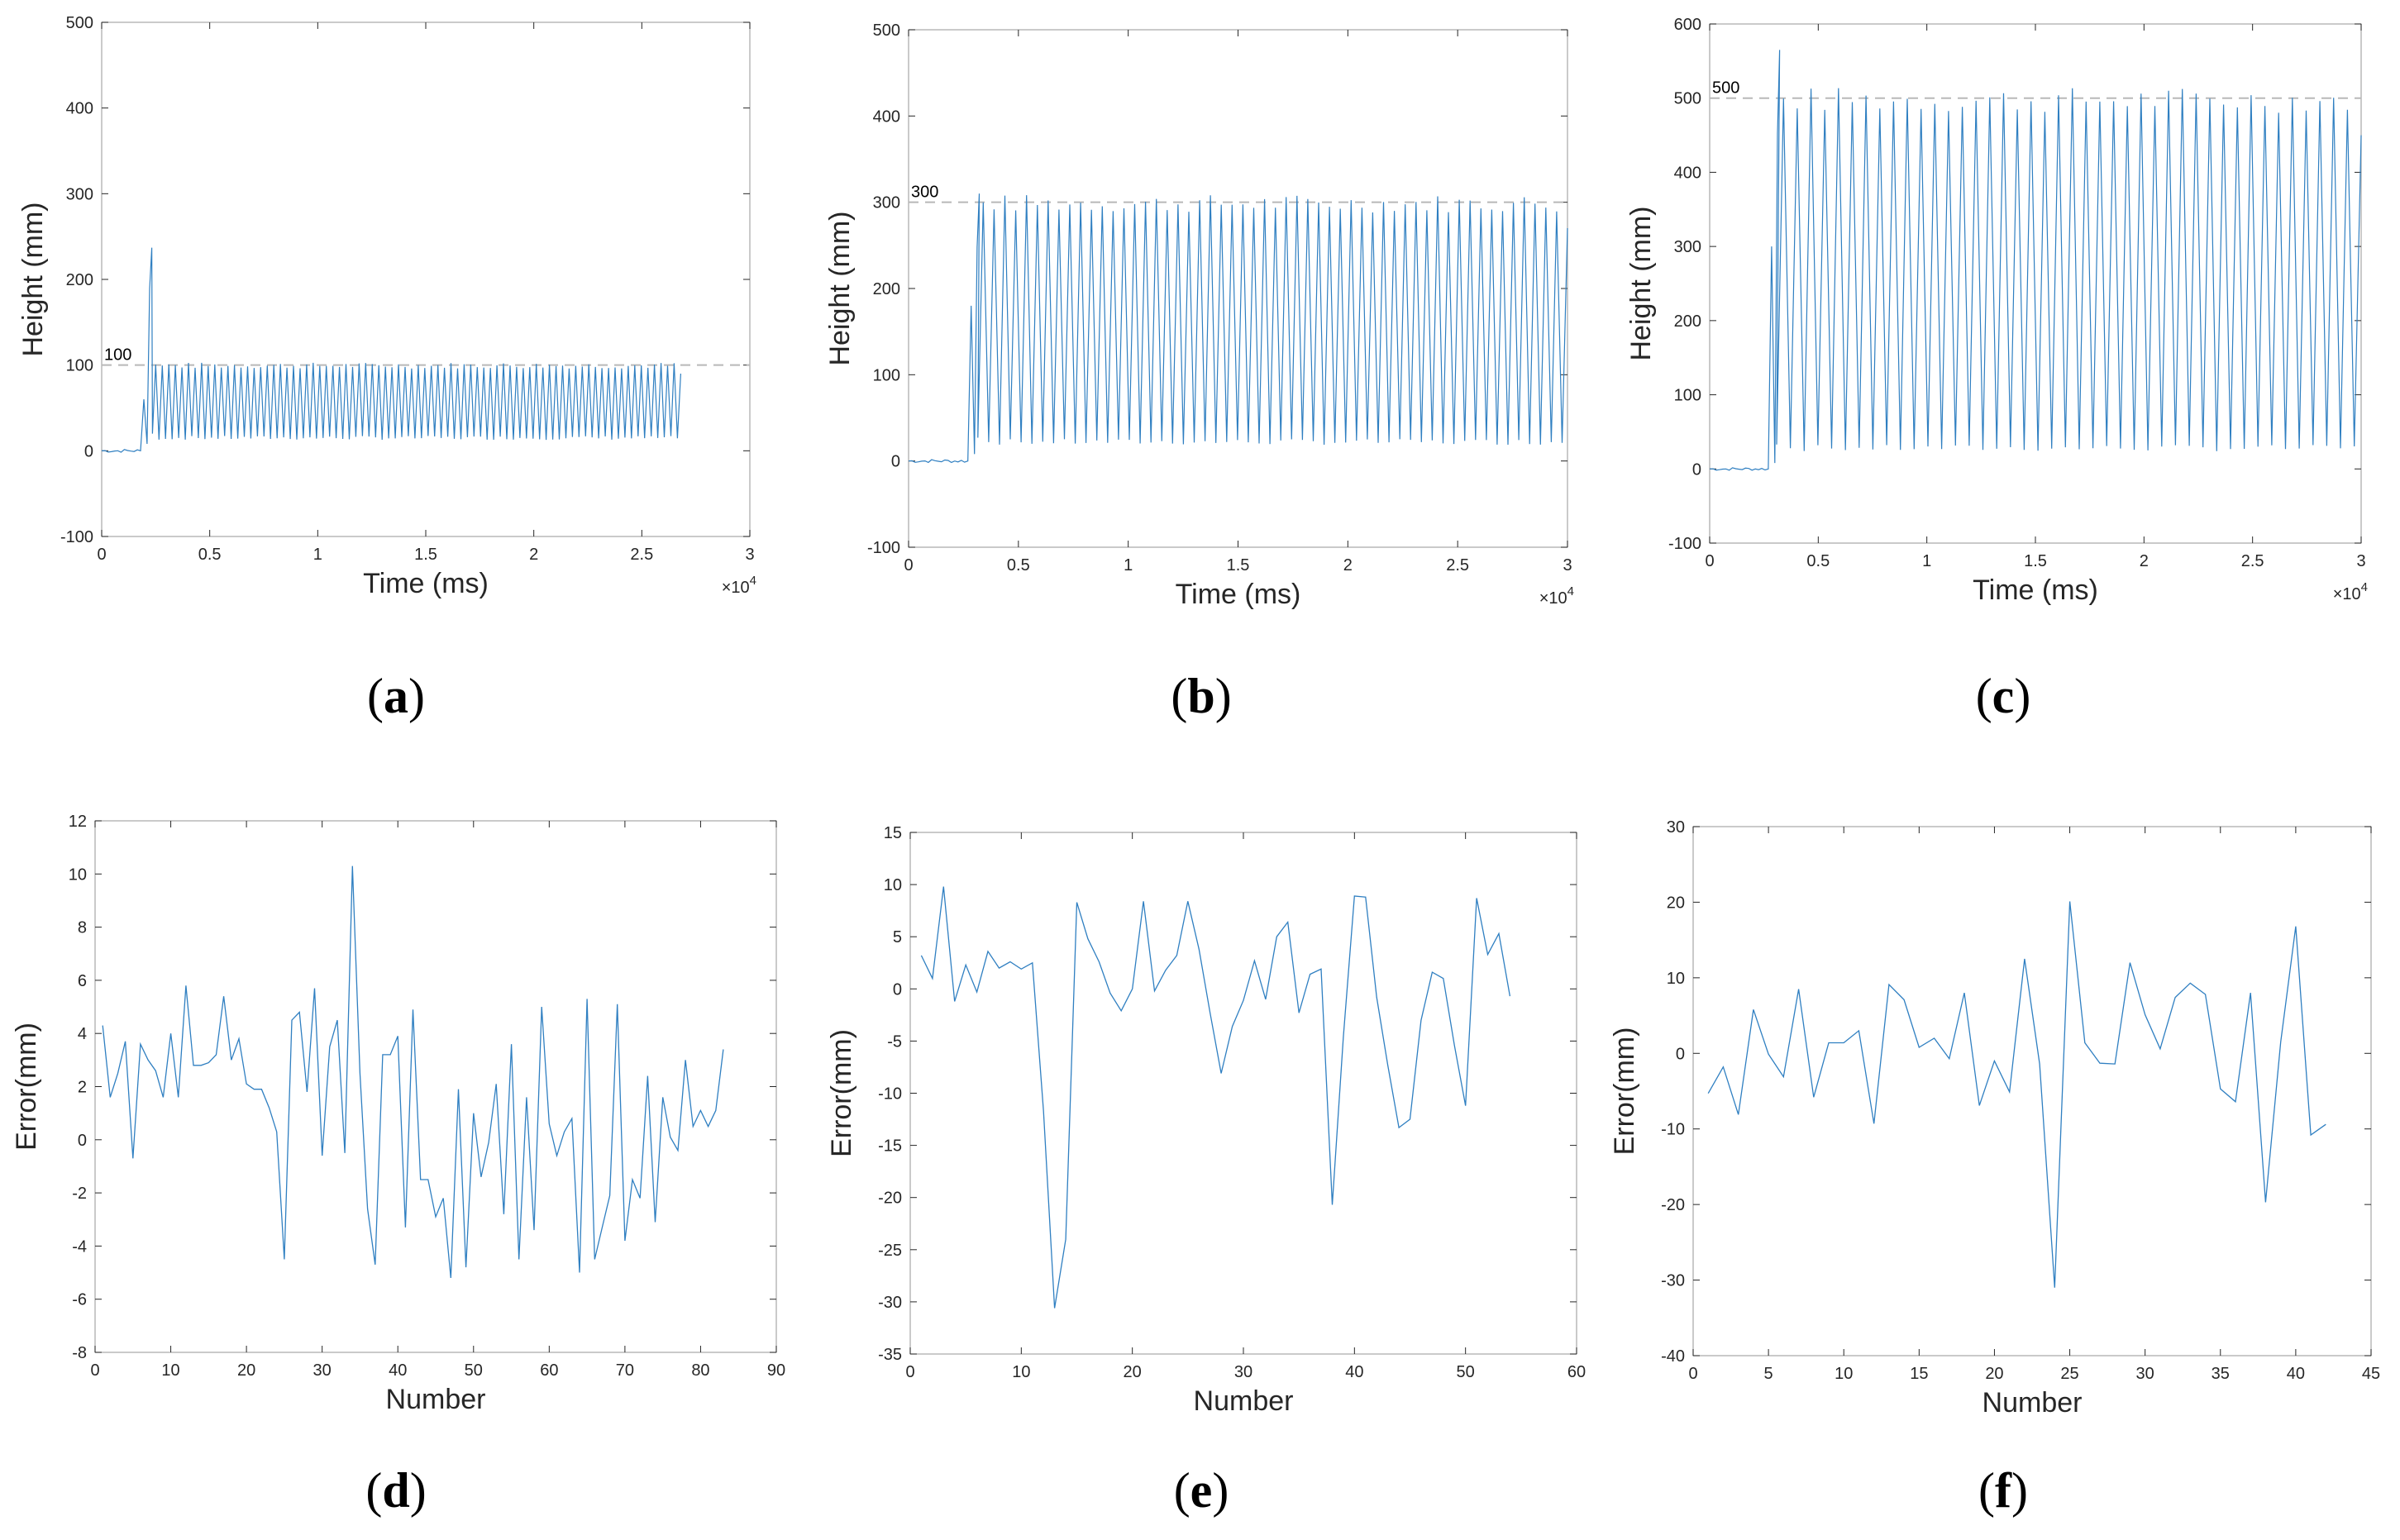  I want to click on x-tick-label: 20, so click(1133, 1372).